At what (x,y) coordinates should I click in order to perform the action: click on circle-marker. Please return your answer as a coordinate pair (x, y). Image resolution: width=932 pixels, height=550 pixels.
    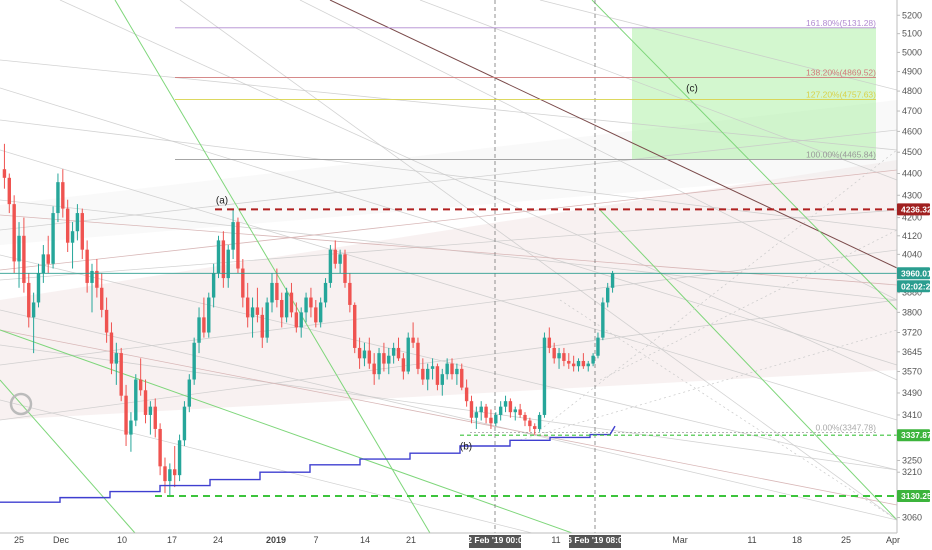
    Looking at the image, I should click on (21, 404).